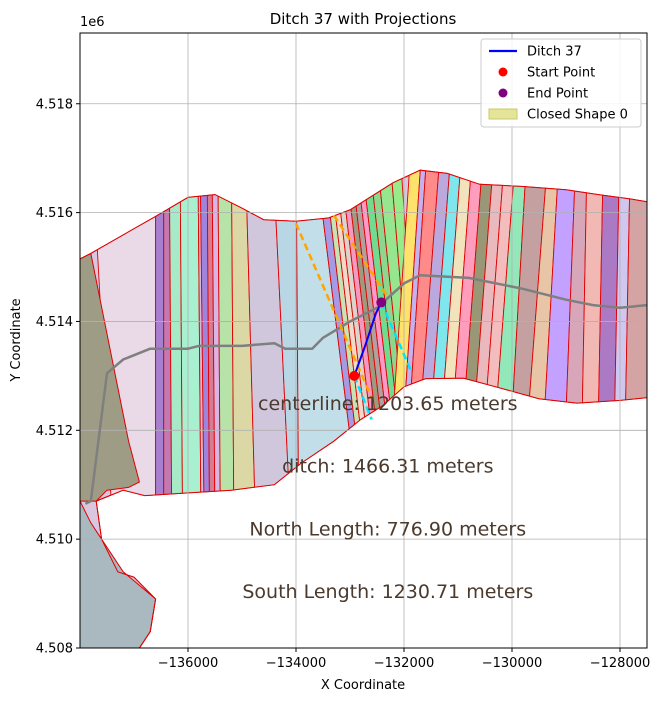 The width and height of the screenshot is (657, 701). What do you see at coordinates (387, 529) in the screenshot?
I see `annotation-2: North Length: 776.90 meters` at bounding box center [387, 529].